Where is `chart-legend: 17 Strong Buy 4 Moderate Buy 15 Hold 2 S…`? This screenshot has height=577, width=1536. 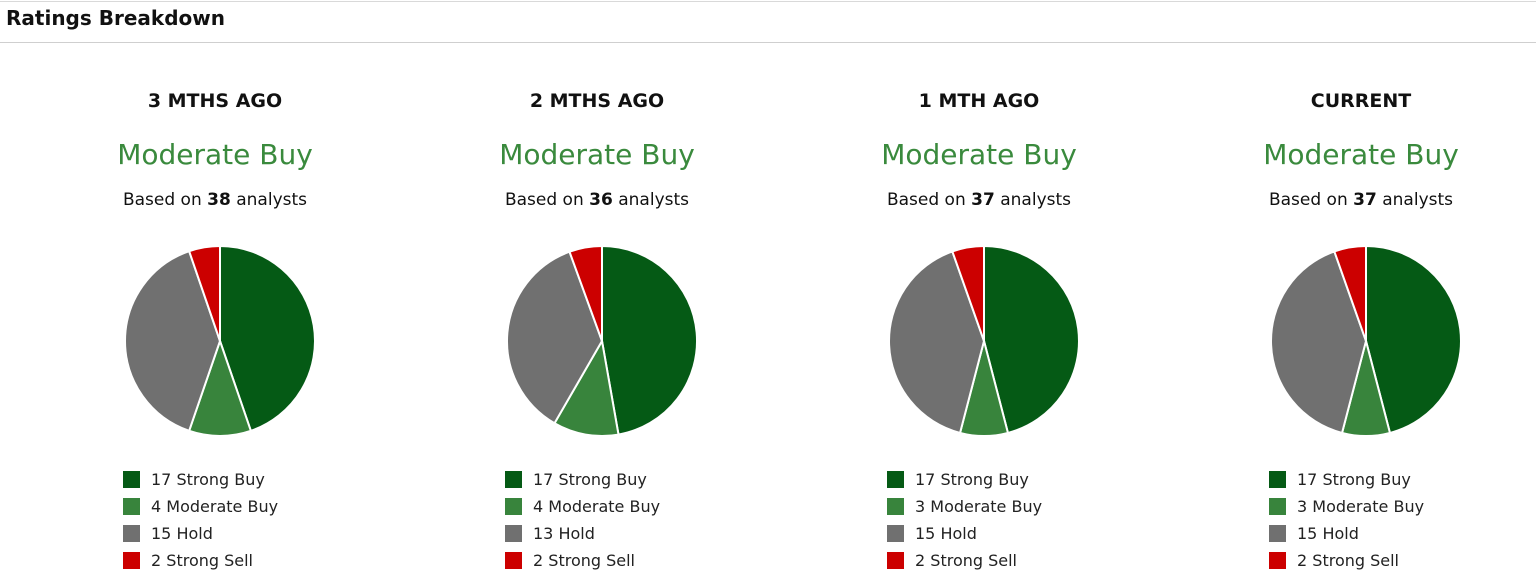
chart-legend: 17 Strong Buy 4 Moderate Buy 15 Hold 2 S… is located at coordinates (200, 520).